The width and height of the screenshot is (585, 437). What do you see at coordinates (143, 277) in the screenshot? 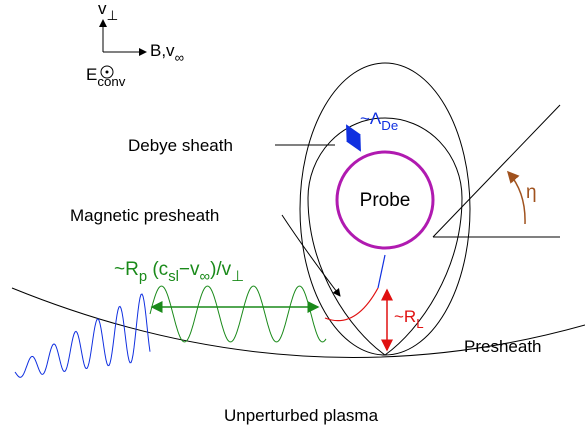
I see `label-subscript: p` at bounding box center [143, 277].